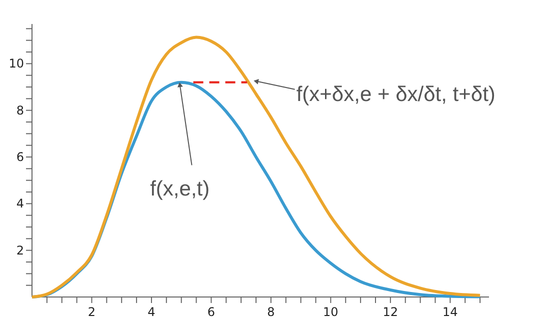  I want to click on x-tick-label: 2, so click(92, 312).